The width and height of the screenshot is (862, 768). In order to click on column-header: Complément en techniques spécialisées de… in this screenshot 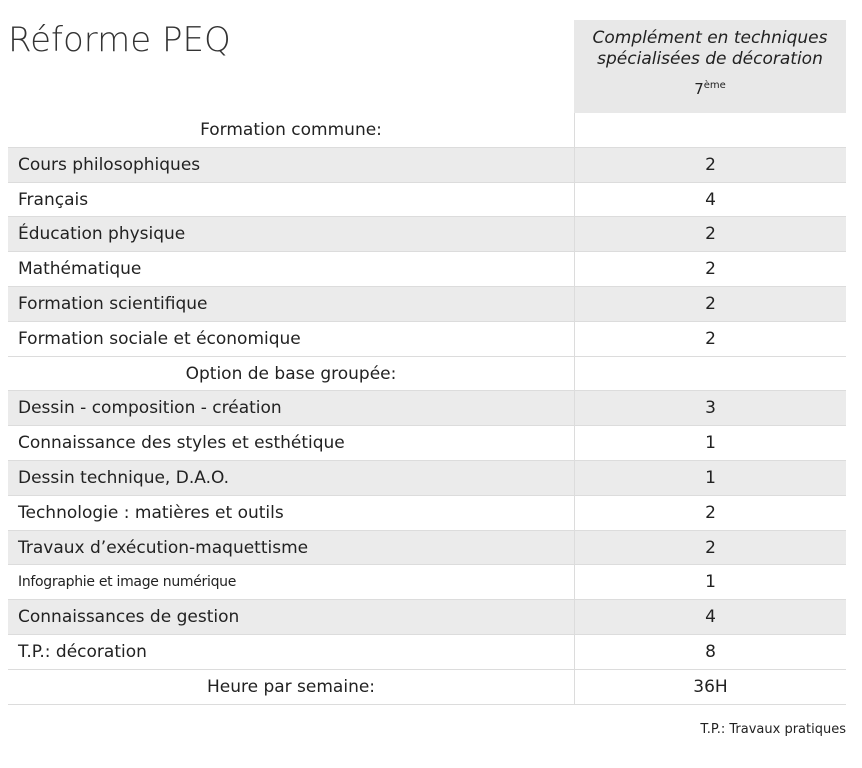, I will do `click(710, 66)`.